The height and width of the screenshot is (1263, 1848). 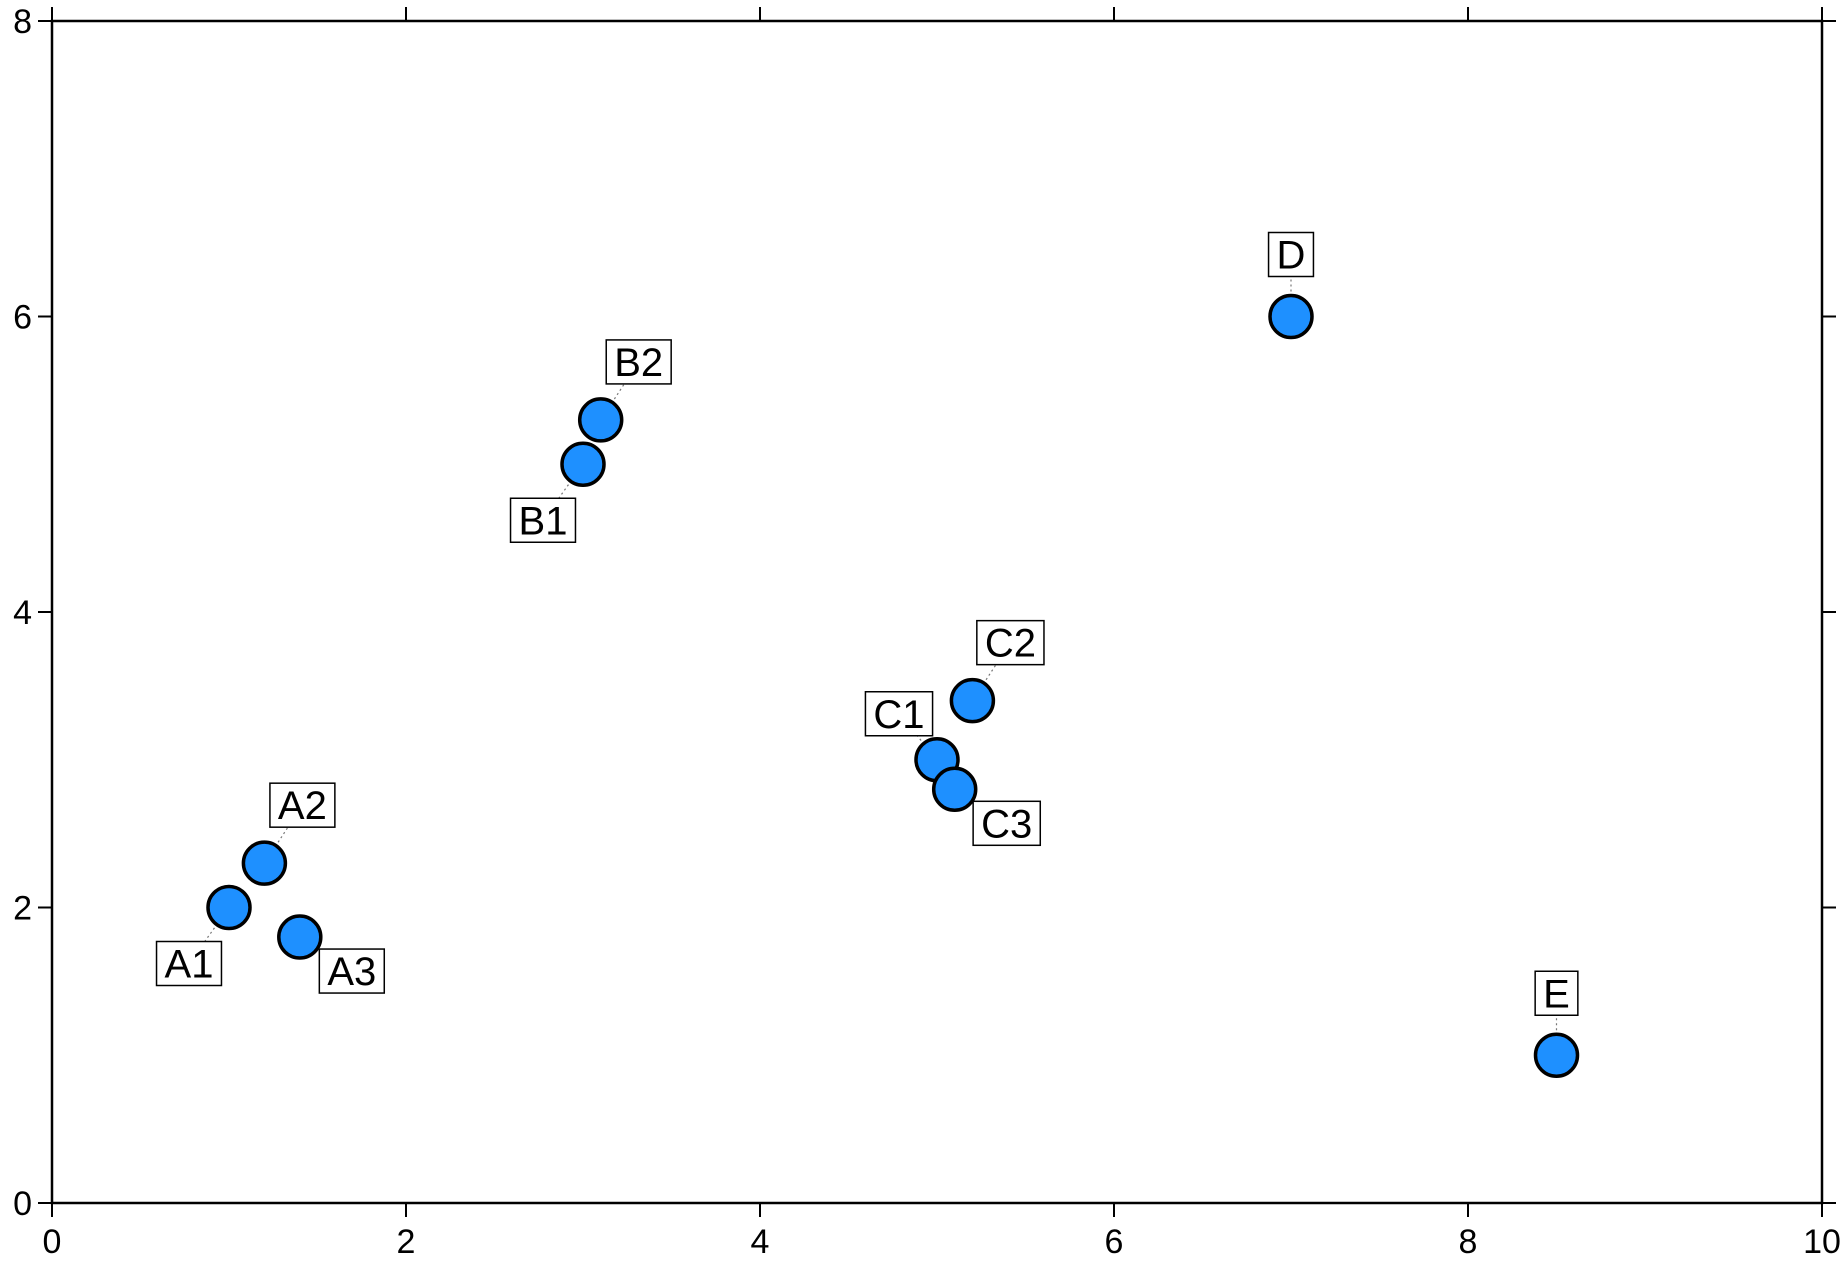 I want to click on point-label-text: B2, so click(x=638, y=363).